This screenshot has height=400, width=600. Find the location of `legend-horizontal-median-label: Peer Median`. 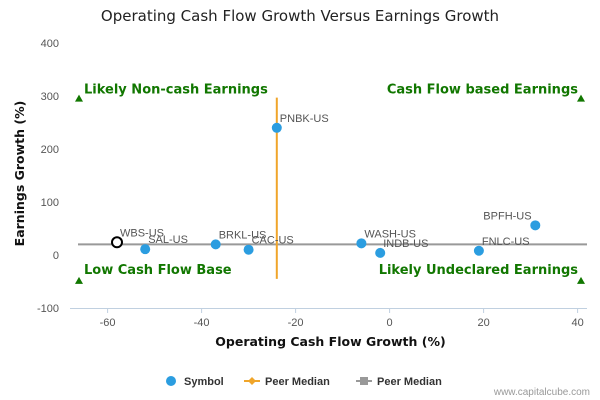

legend-horizontal-median-label: Peer Median is located at coordinates (409, 382).